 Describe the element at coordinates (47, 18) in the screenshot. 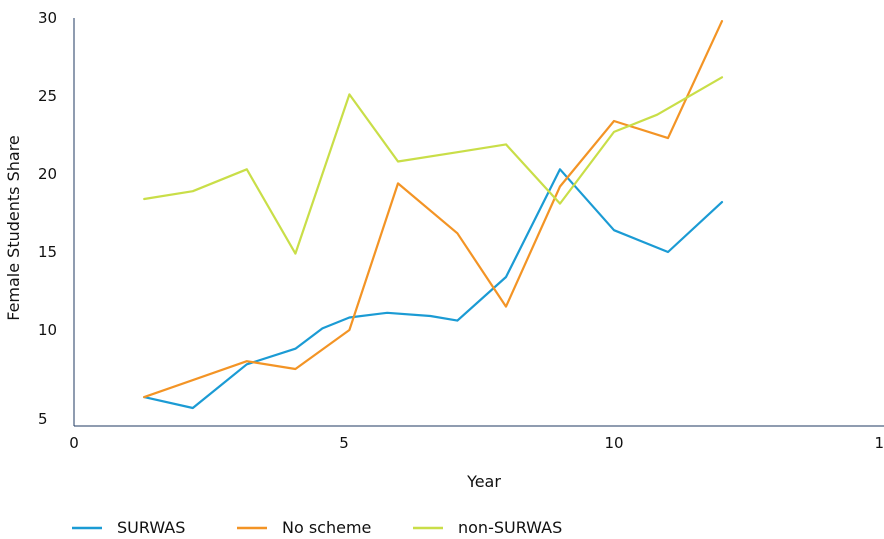

I see `y-tick-label: 30` at that location.